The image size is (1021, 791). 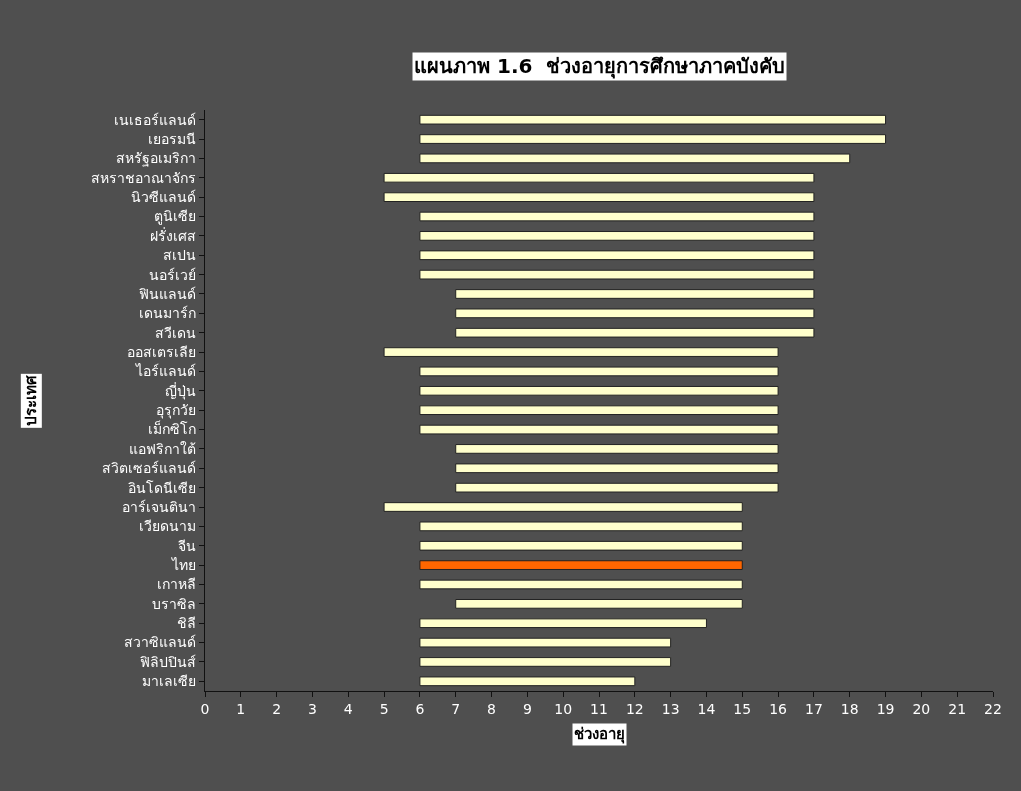 I want to click on y-tick-label: ออสเตรเลีย, so click(x=162, y=351).